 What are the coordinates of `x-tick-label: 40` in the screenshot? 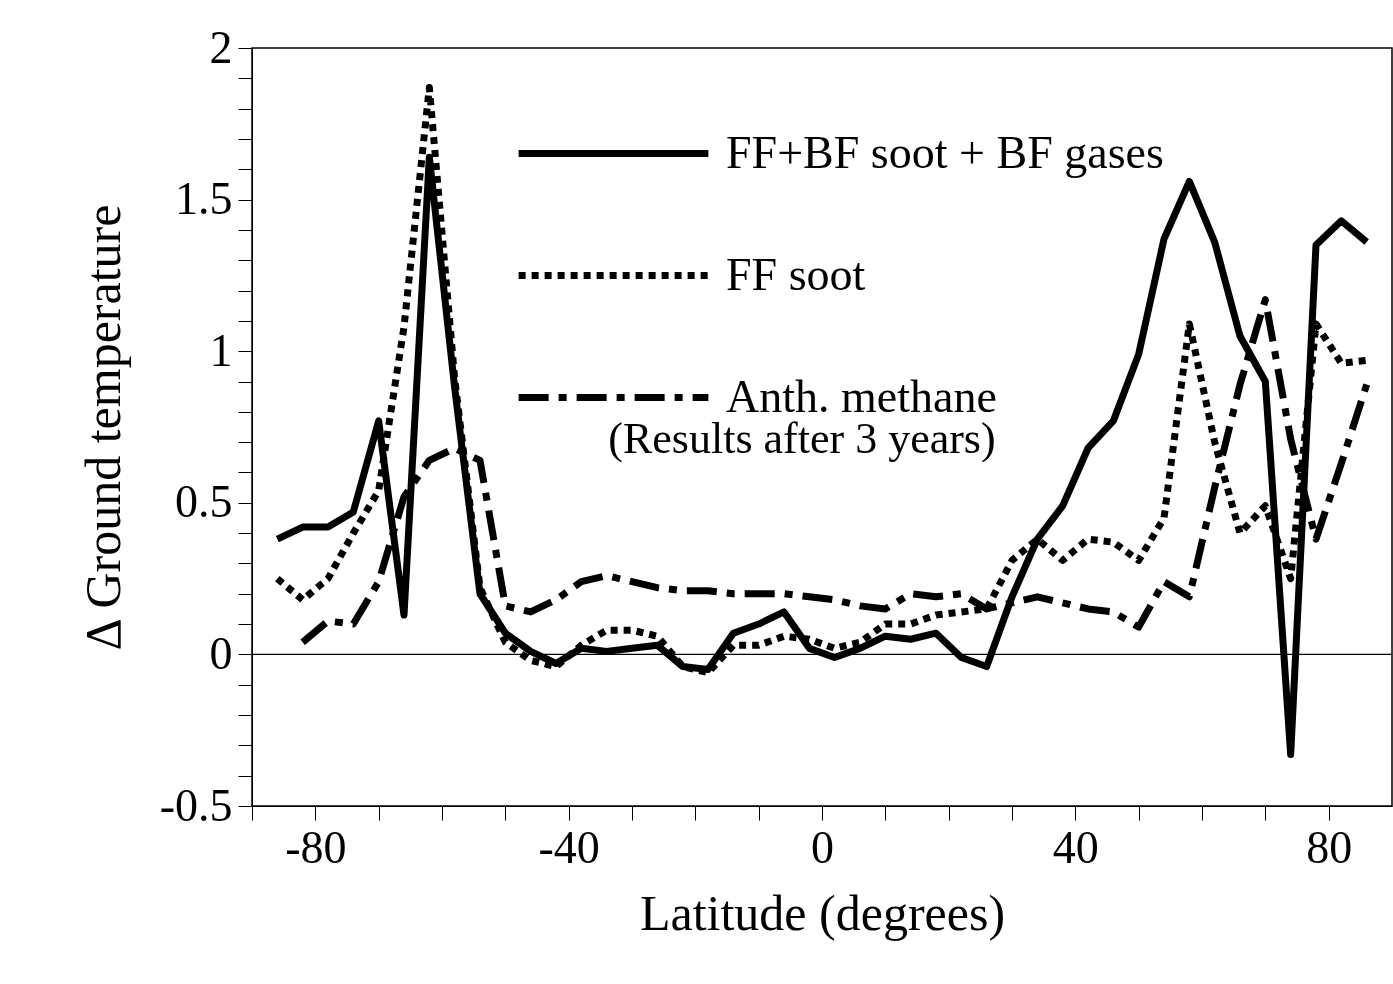 It's located at (1075, 847).